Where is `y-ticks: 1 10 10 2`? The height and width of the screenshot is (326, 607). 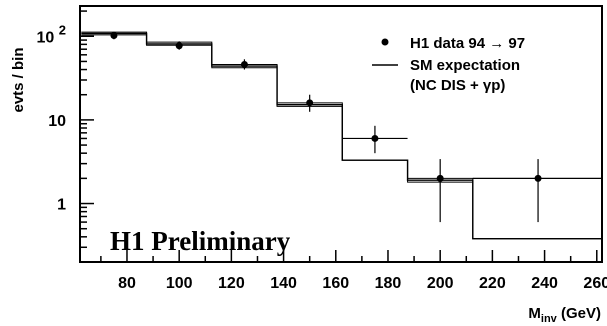
y-ticks: 1 10 10 2 is located at coordinates (65, 136).